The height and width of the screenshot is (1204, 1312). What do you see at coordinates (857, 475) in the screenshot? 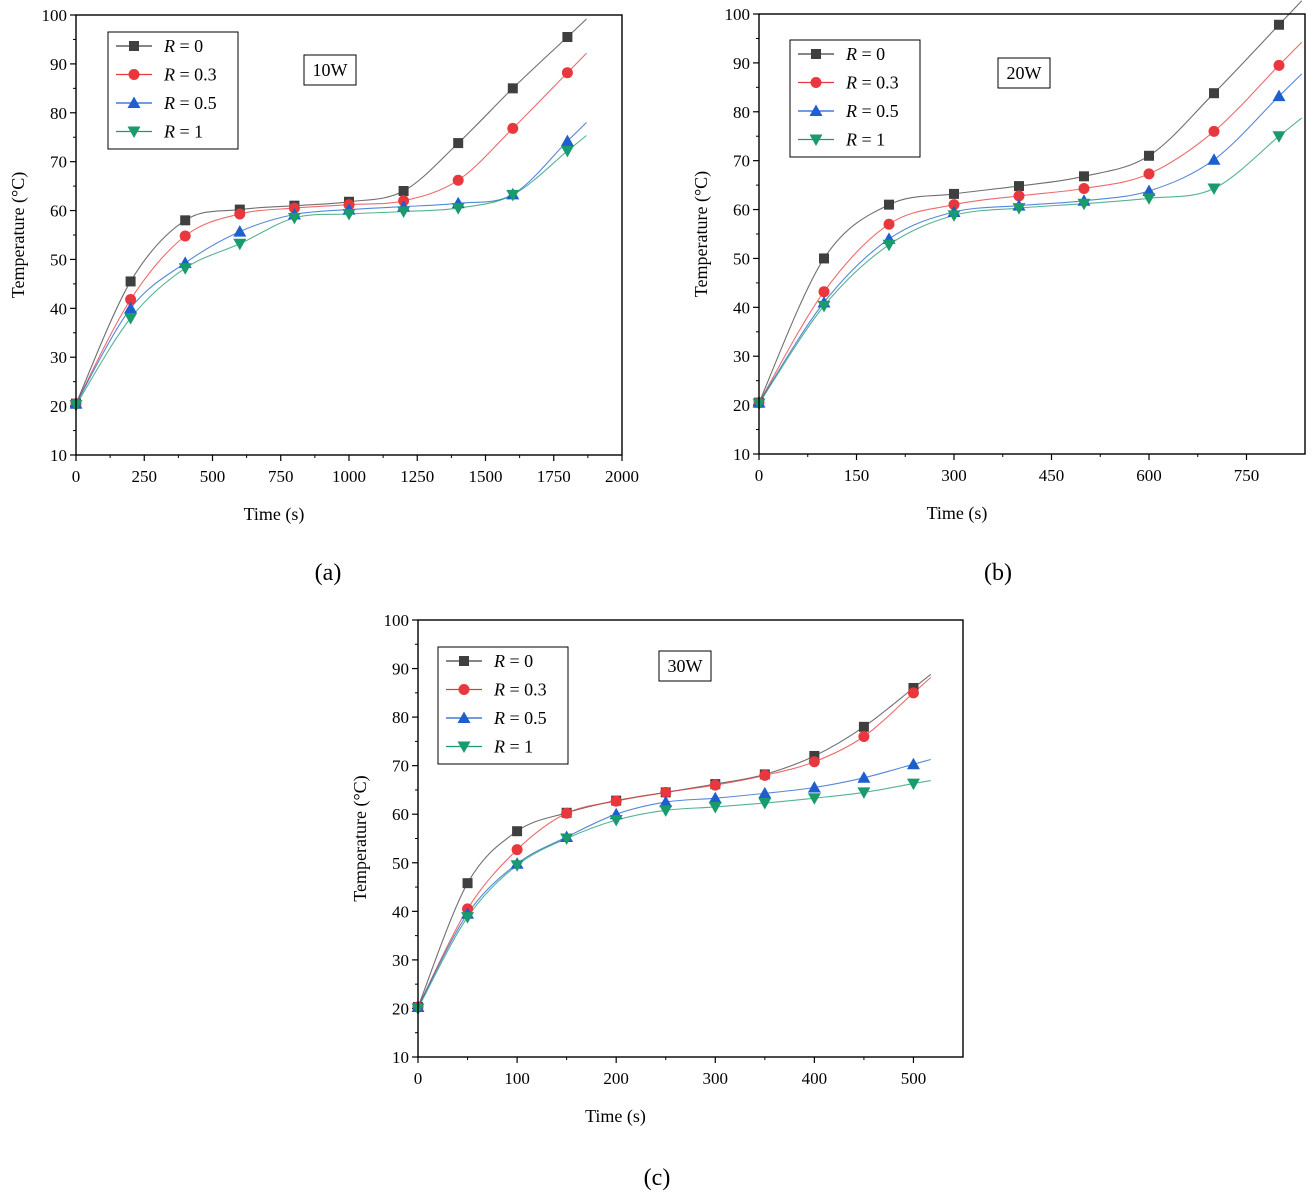
I see `x-tick-label: 150` at bounding box center [857, 475].